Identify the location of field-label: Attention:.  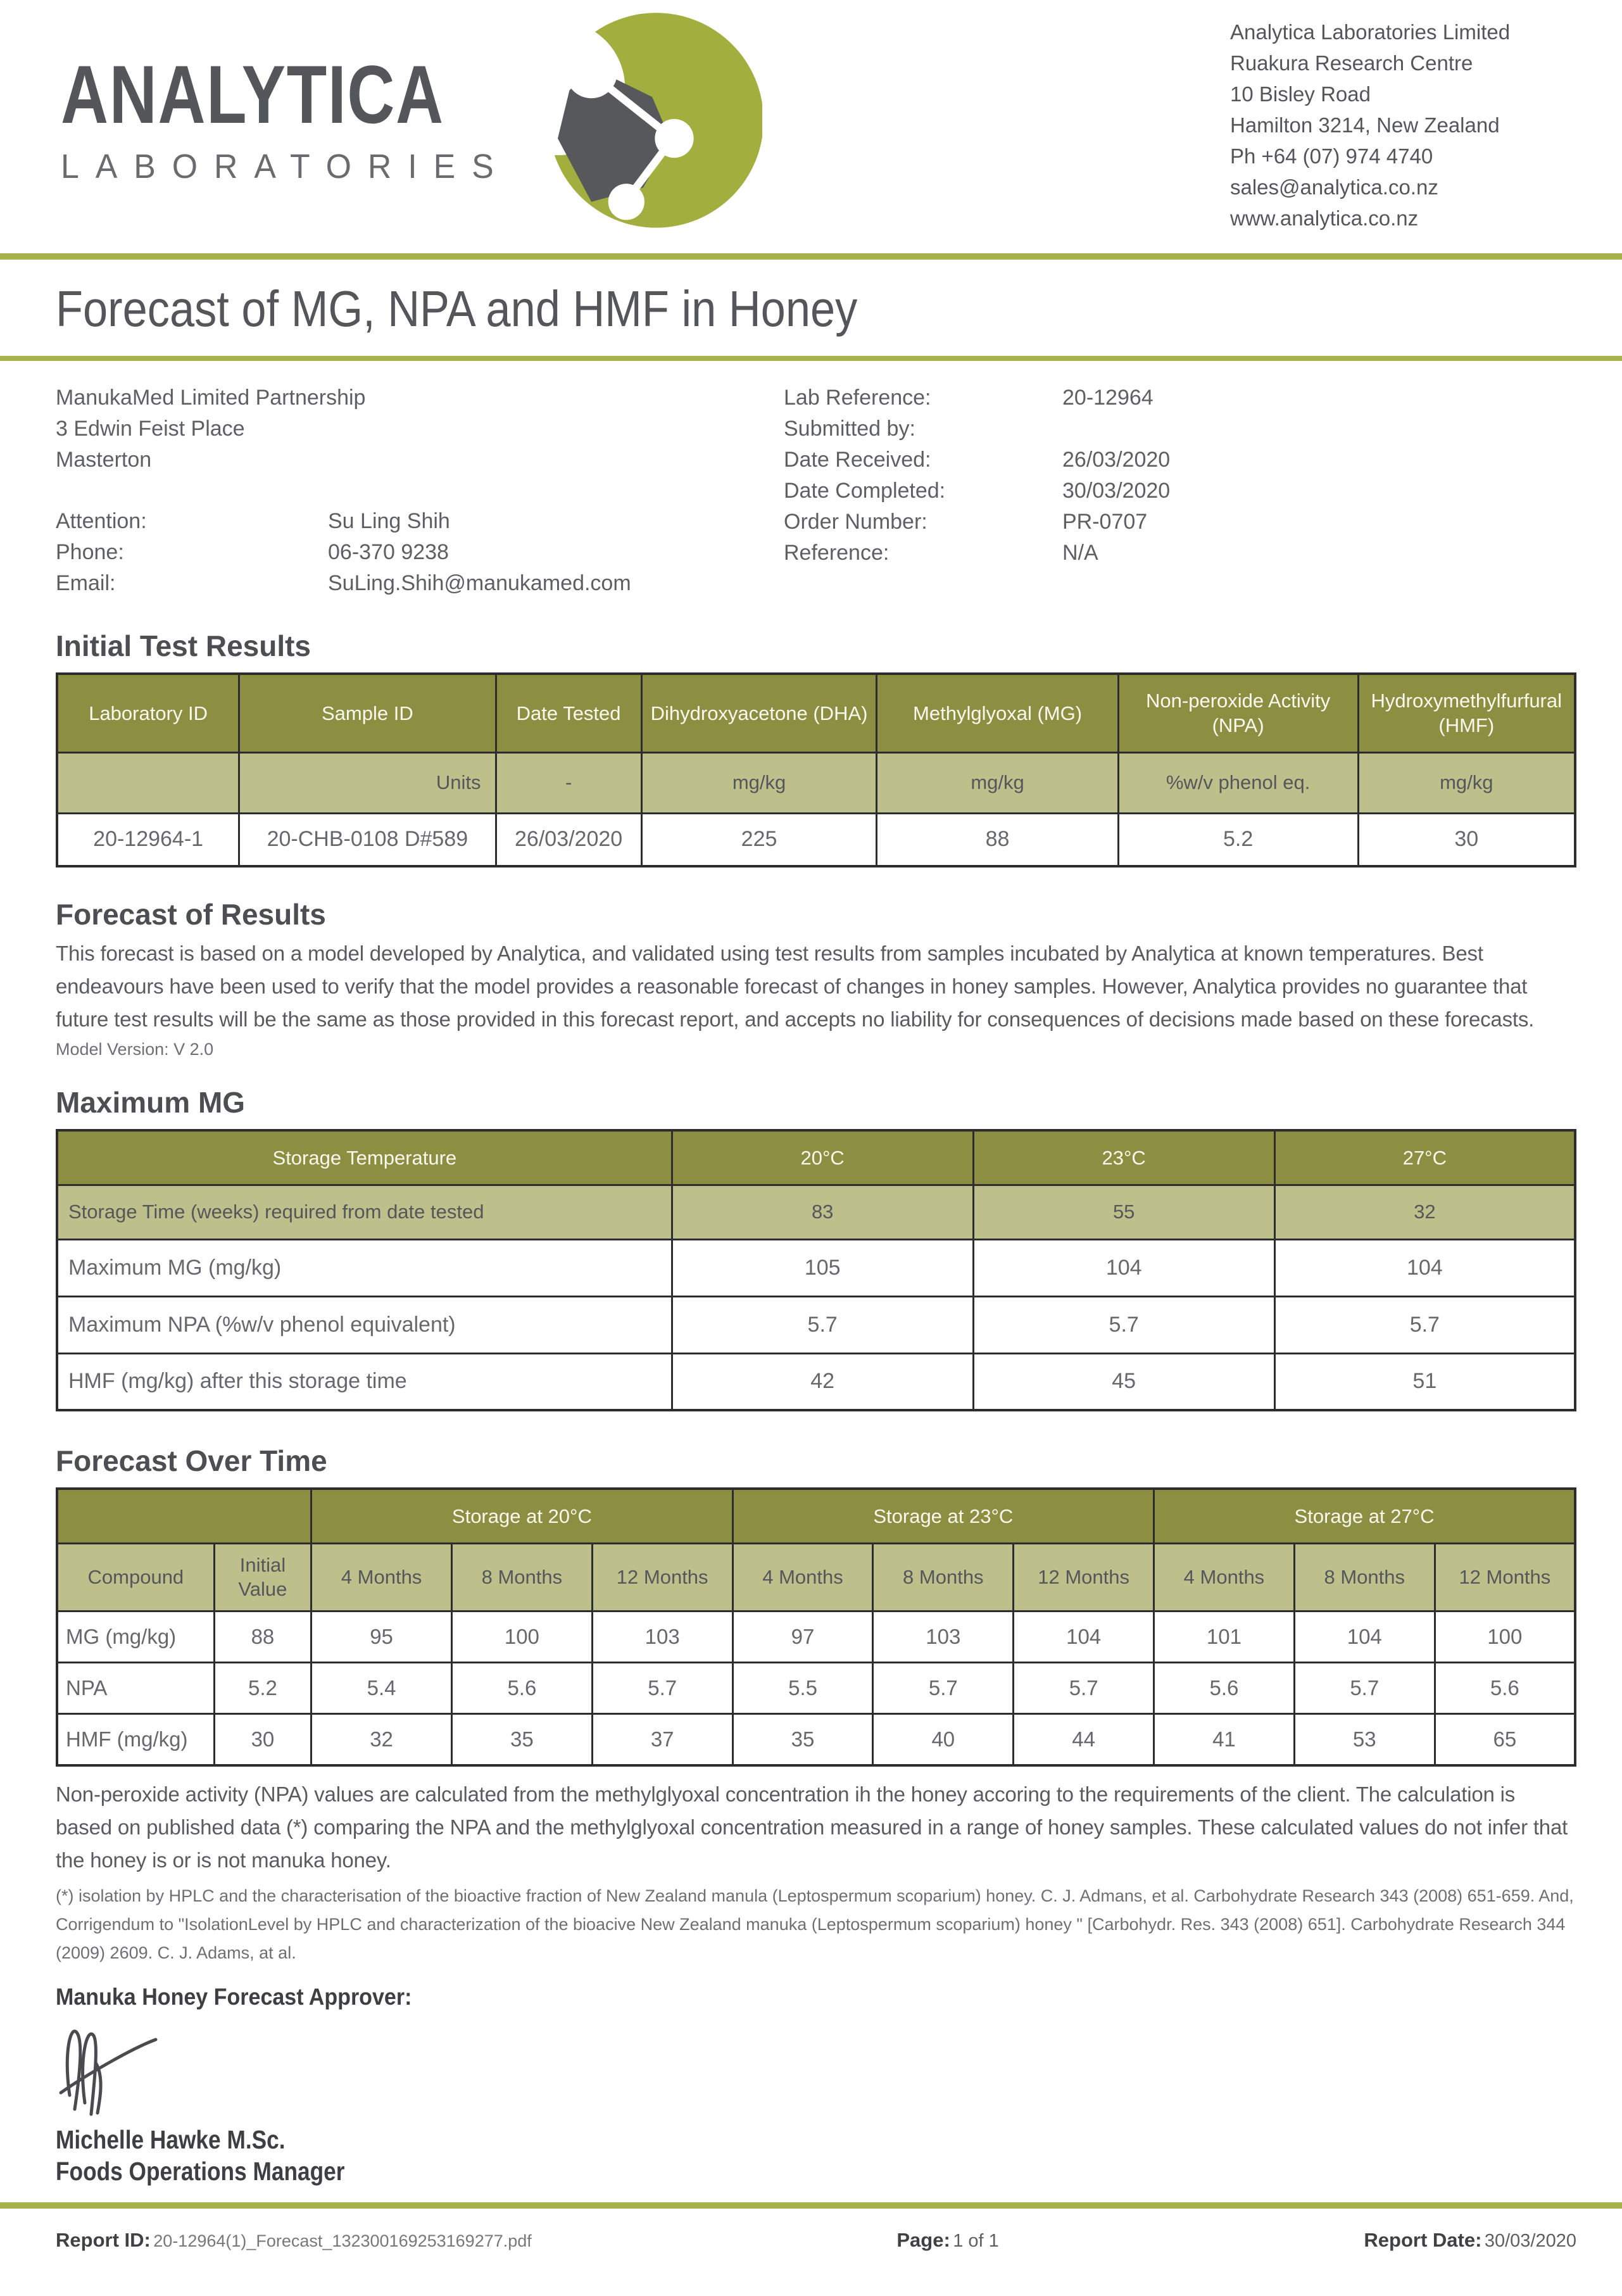
(102, 521).